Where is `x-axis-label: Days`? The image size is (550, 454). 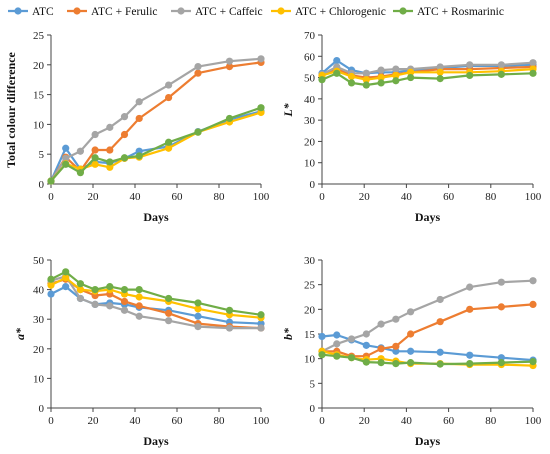
x-axis-label: Days is located at coordinates (156, 441).